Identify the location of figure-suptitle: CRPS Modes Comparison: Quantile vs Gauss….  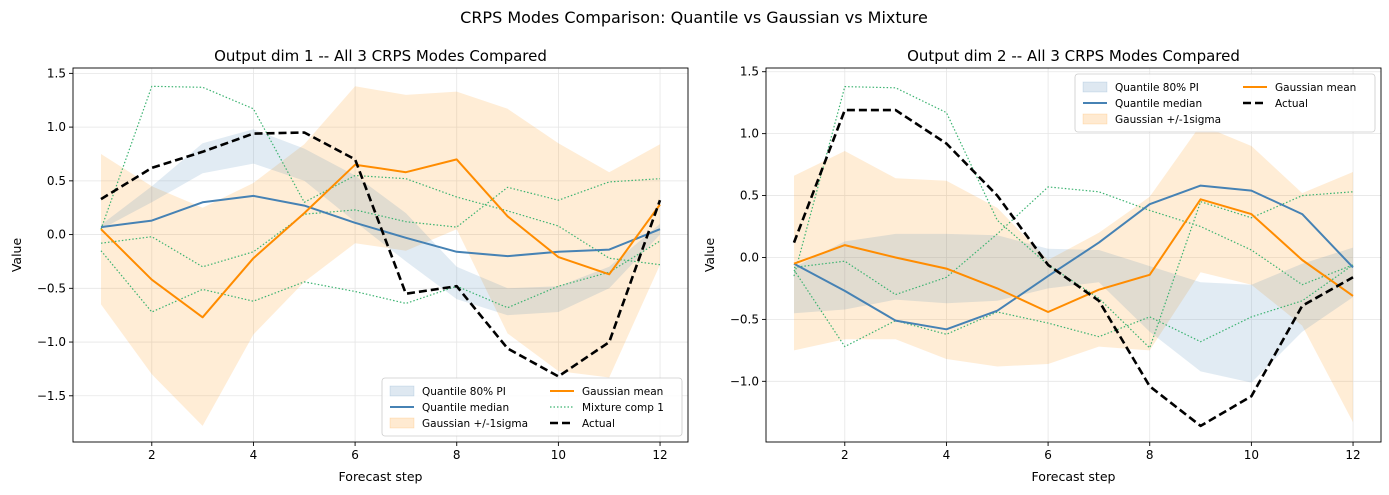
(694, 17).